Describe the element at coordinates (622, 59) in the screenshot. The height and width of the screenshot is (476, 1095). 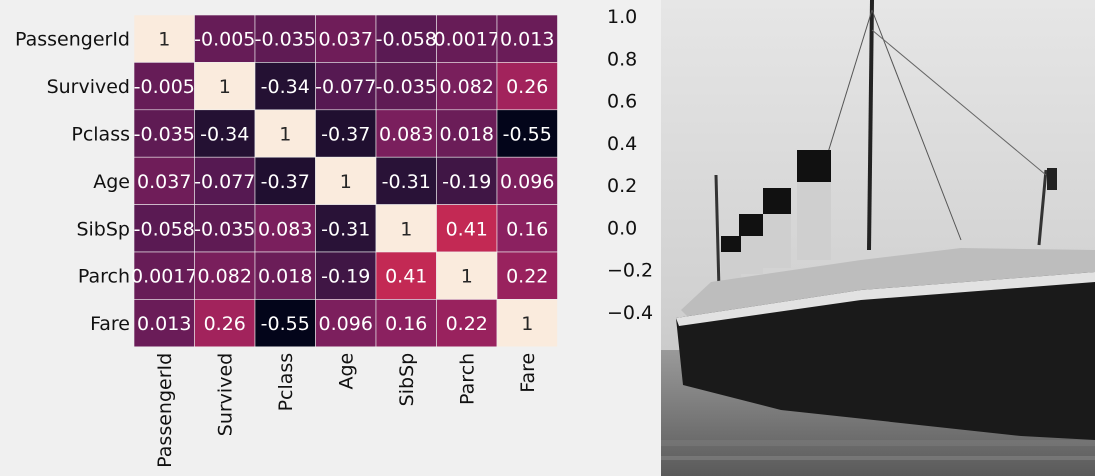
I see `colorbar-tick-label: 0.8` at that location.